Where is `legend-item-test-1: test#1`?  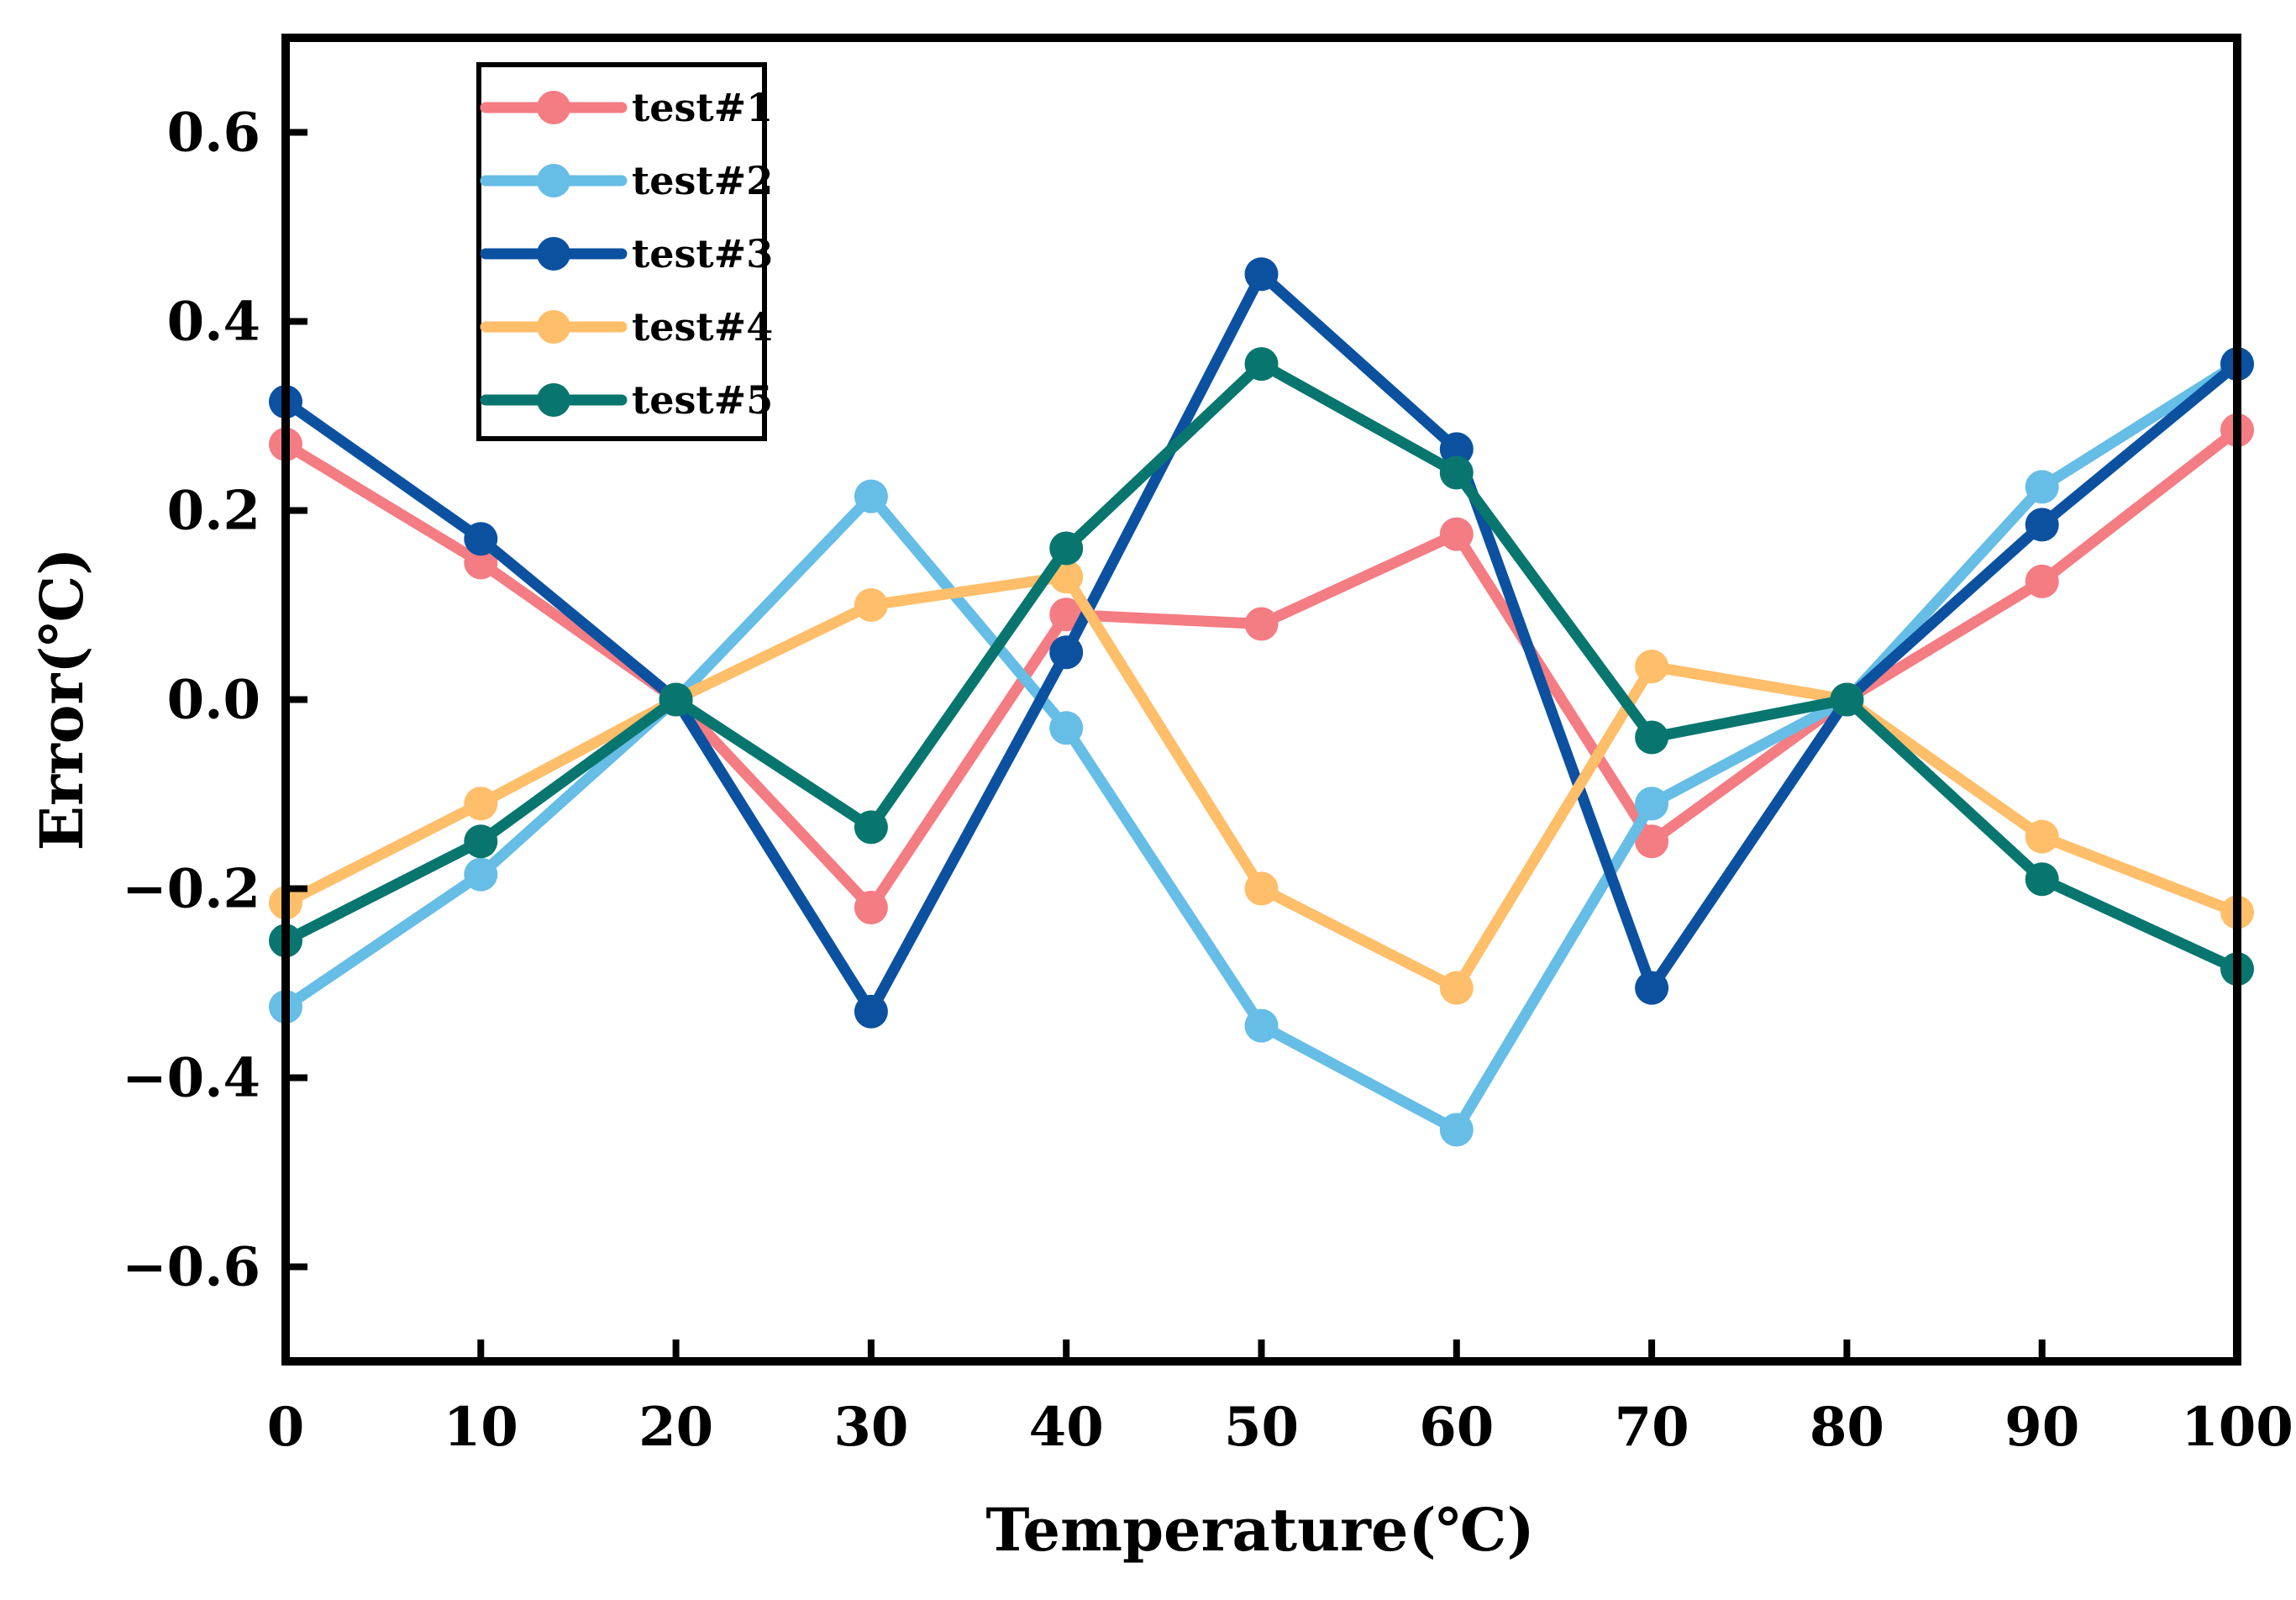
legend-item-test-1: test#1 is located at coordinates (626, 107).